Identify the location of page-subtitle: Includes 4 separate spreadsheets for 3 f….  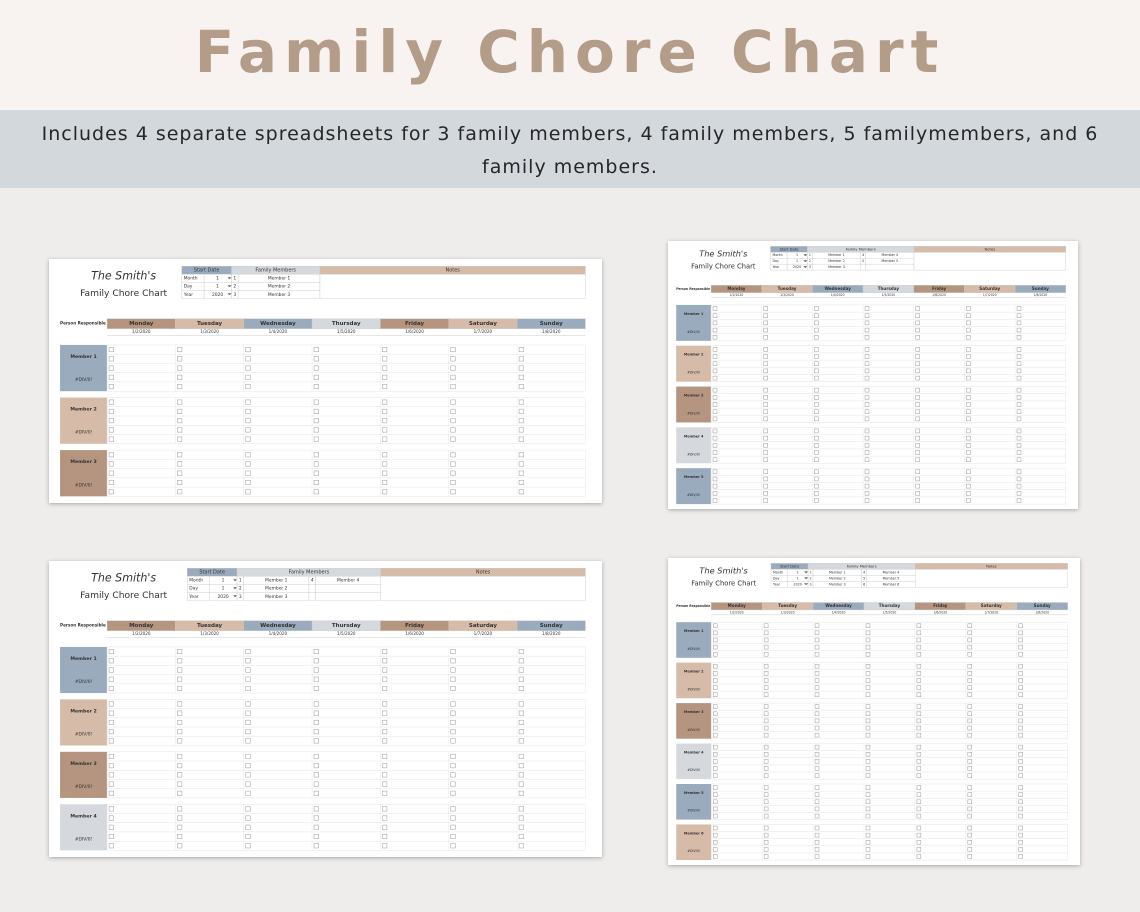
(570, 150).